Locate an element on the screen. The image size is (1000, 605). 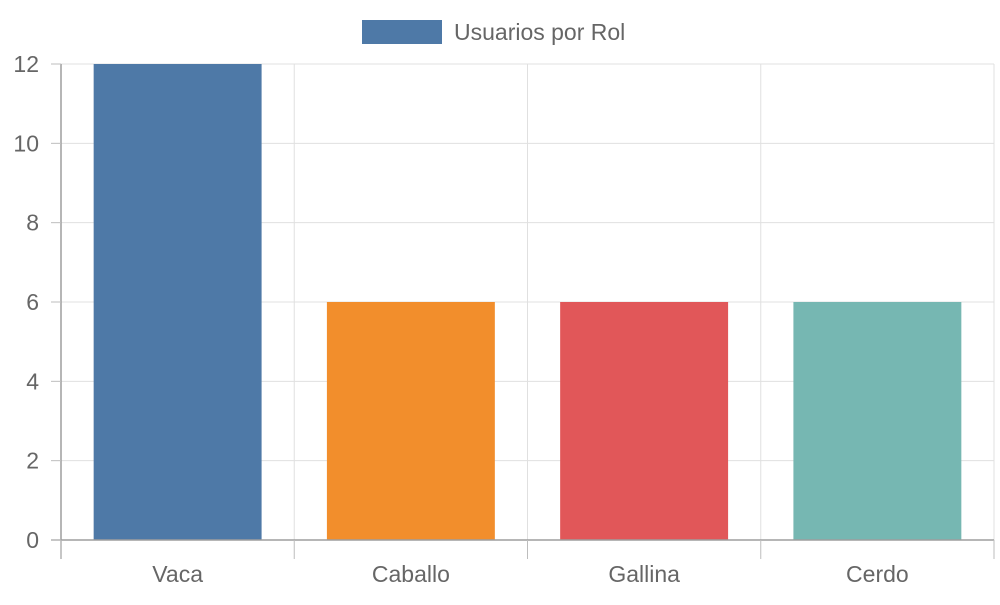
y-tick-label: 2 is located at coordinates (32, 461).